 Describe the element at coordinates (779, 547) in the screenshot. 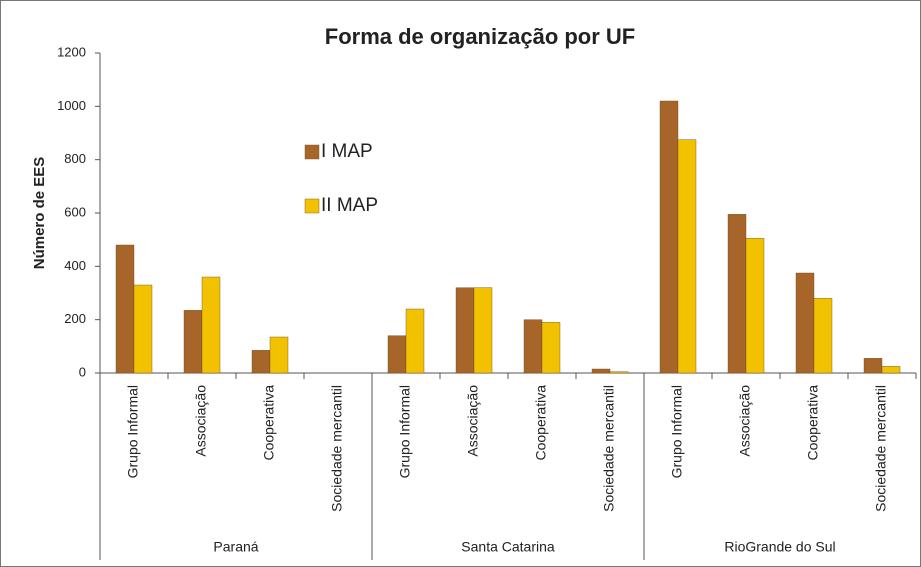

I see `group-label: RioGrande do Sul` at that location.